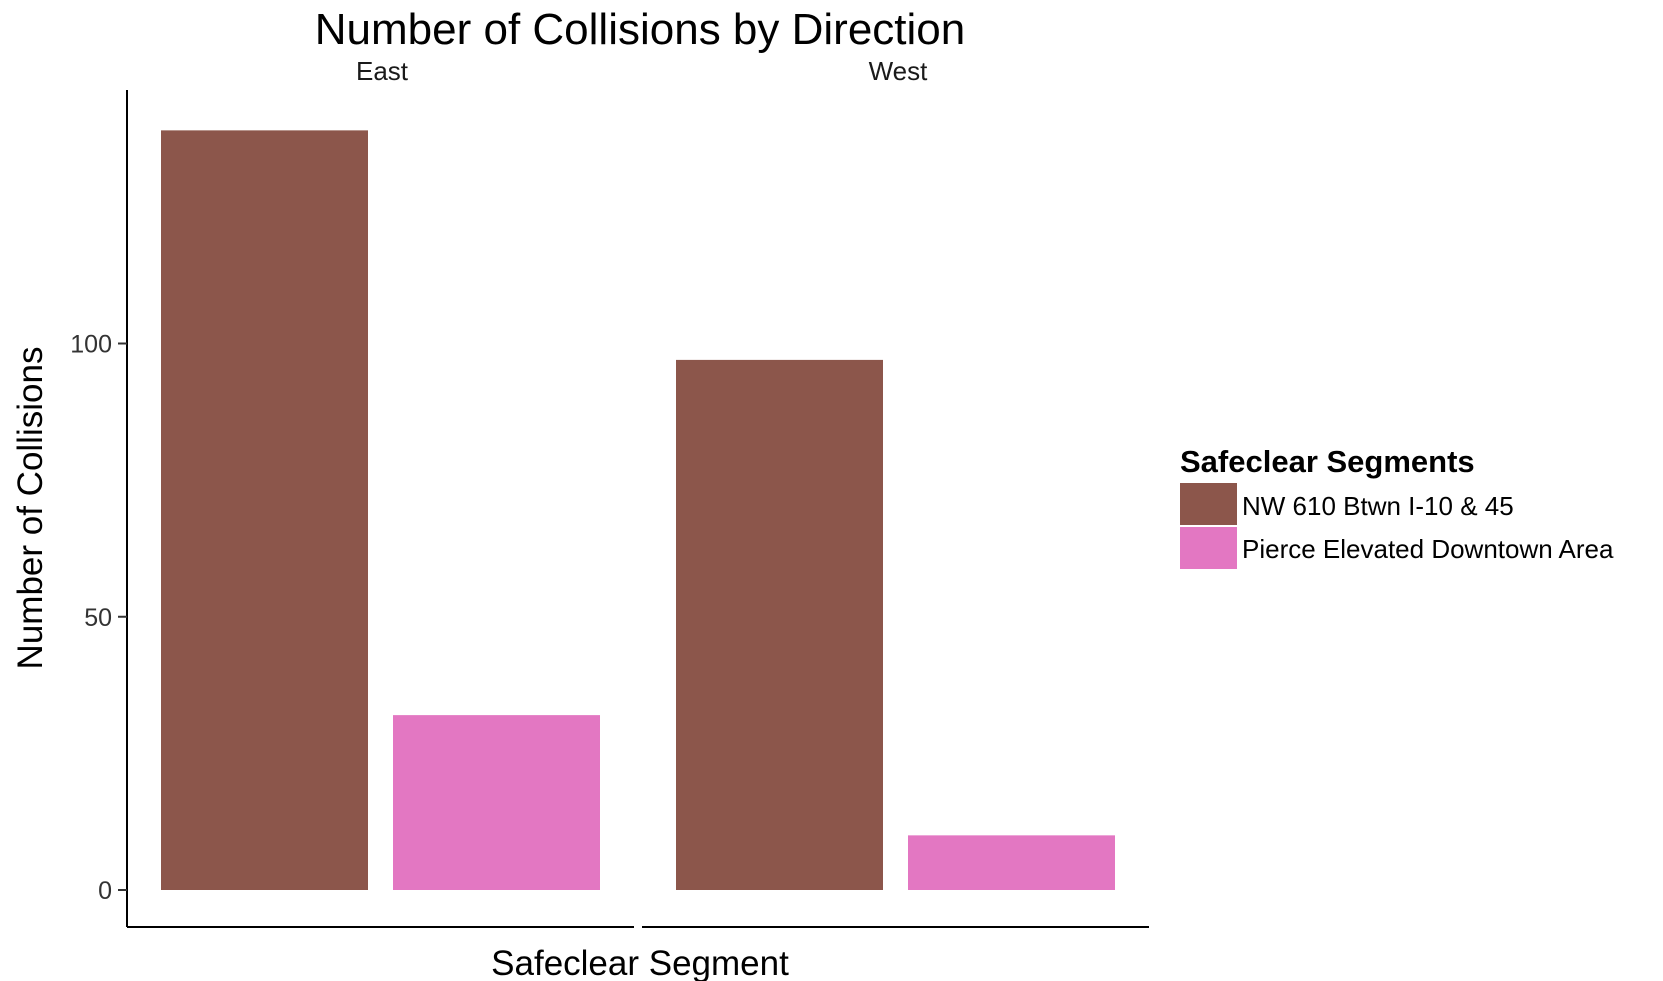 The image size is (1663, 981). Describe the element at coordinates (1208, 504) in the screenshot. I see `legend-swatch-nw610` at that location.